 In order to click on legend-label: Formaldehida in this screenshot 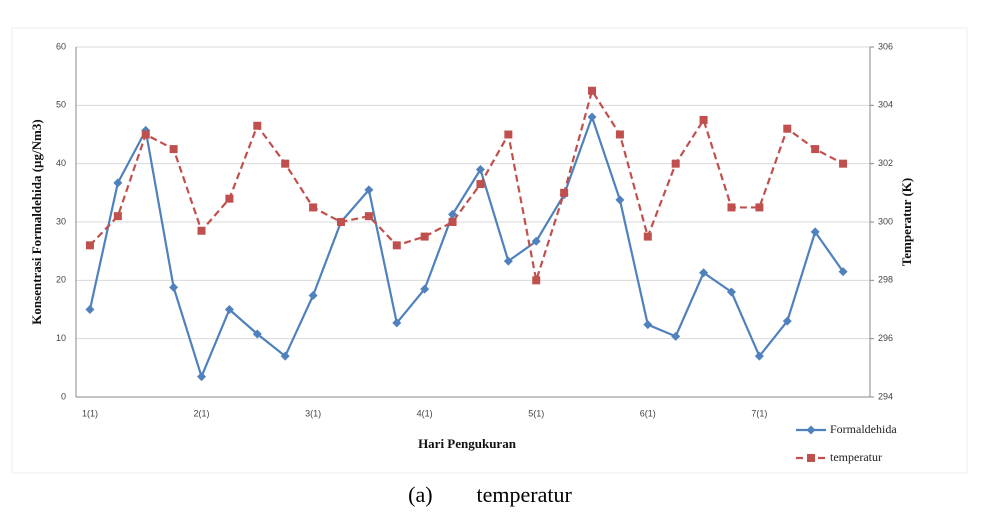, I will do `click(863, 429)`.